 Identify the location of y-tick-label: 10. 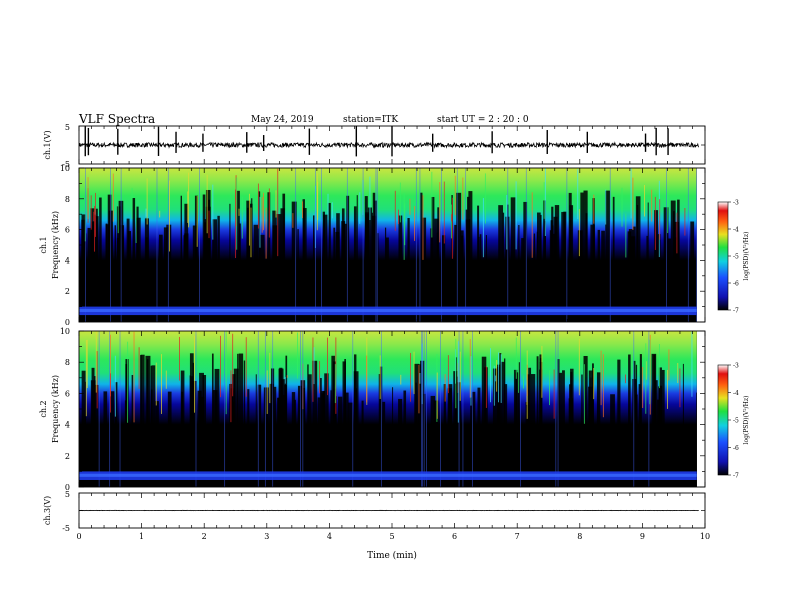
(65, 331).